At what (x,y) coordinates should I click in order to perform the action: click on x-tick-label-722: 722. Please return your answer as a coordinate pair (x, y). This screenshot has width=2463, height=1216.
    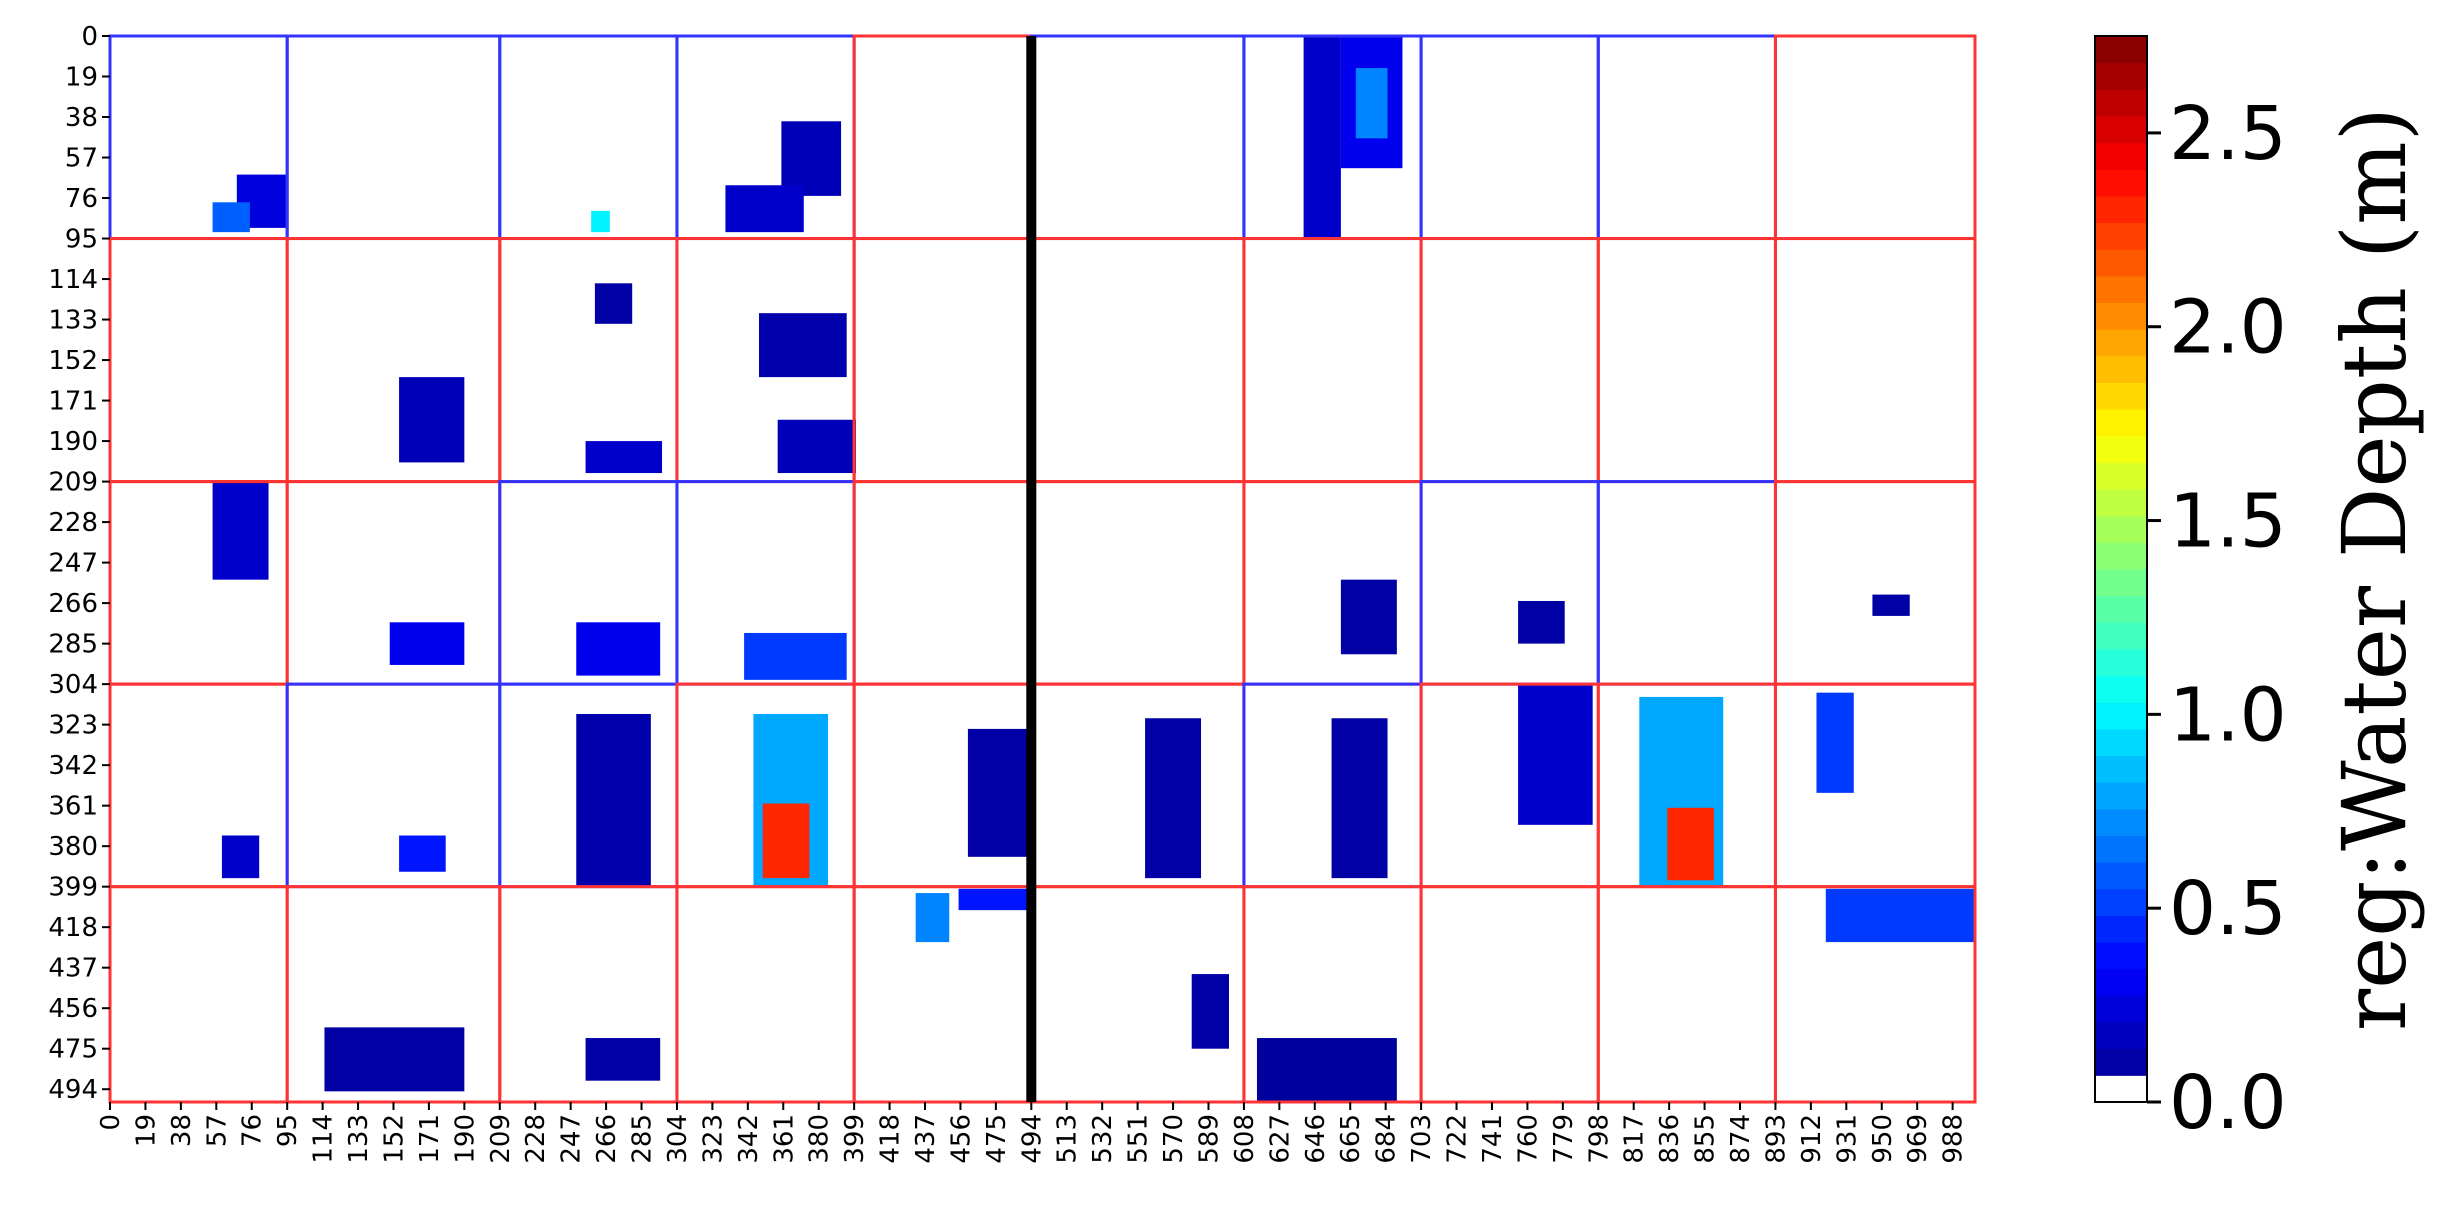
    Looking at the image, I should click on (1458, 1139).